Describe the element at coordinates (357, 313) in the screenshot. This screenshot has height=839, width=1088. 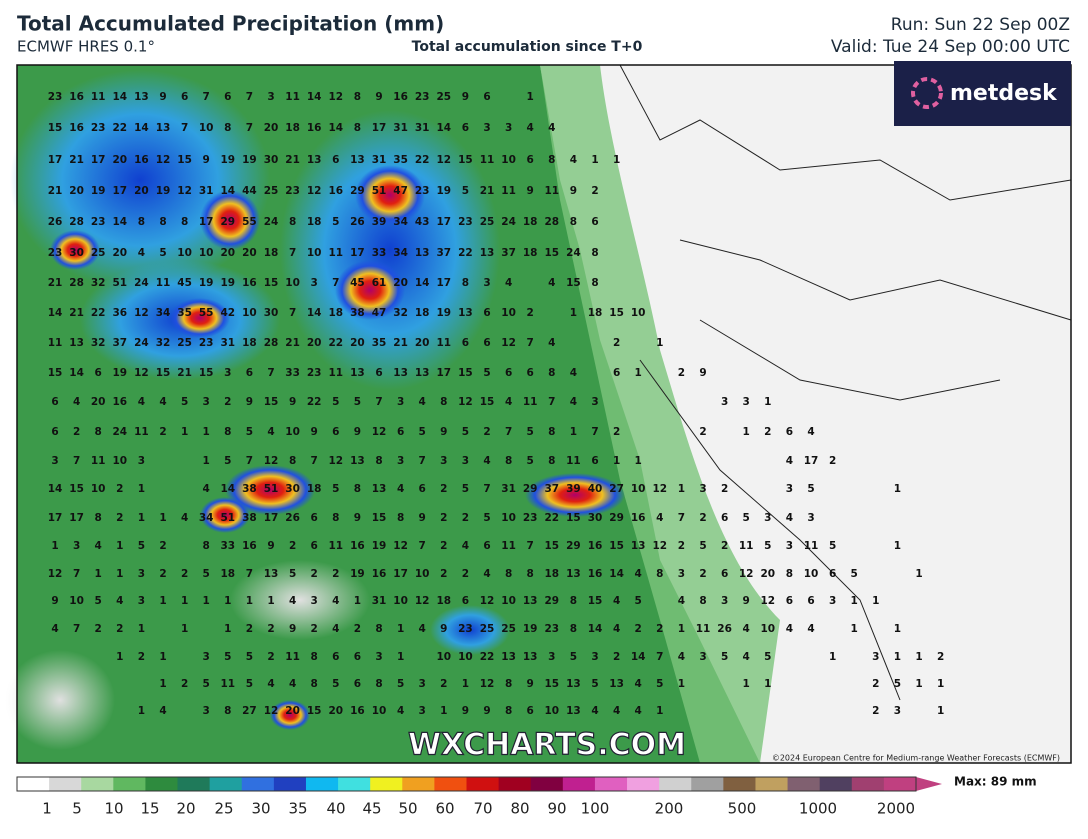
I see `grid-value: 38` at that location.